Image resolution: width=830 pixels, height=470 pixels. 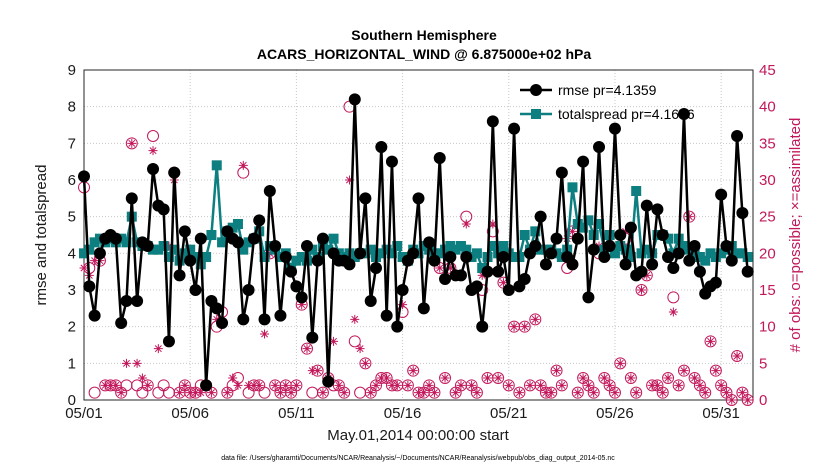 What do you see at coordinates (72, 143) in the screenshot?
I see `y-tick-label: 7` at bounding box center [72, 143].